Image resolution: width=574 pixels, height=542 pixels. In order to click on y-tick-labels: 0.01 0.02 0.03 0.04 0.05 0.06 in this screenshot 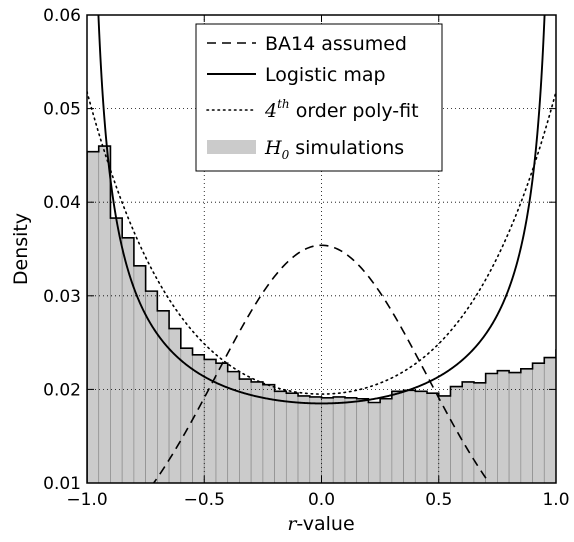, I will do `click(62, 250)`.